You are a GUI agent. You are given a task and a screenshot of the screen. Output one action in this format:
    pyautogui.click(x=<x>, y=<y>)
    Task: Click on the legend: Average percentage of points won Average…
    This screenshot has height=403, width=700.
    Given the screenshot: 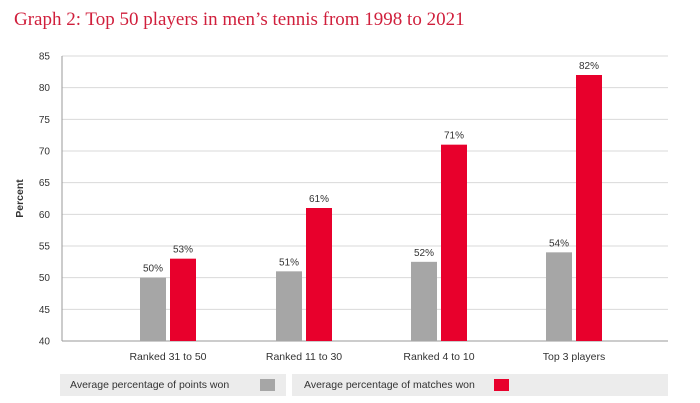 What is the action you would take?
    pyautogui.click(x=364, y=385)
    